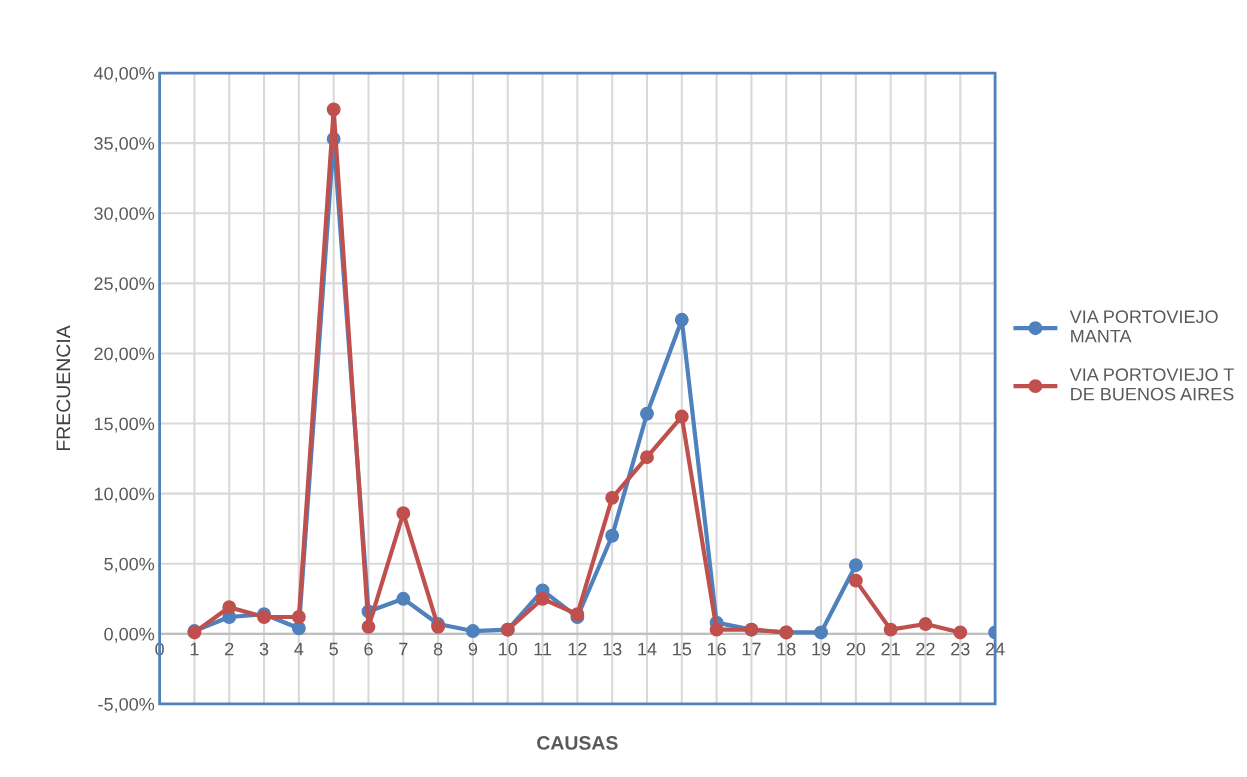  Describe the element at coordinates (299, 649) in the screenshot. I see `x-tick-label: 4` at that location.